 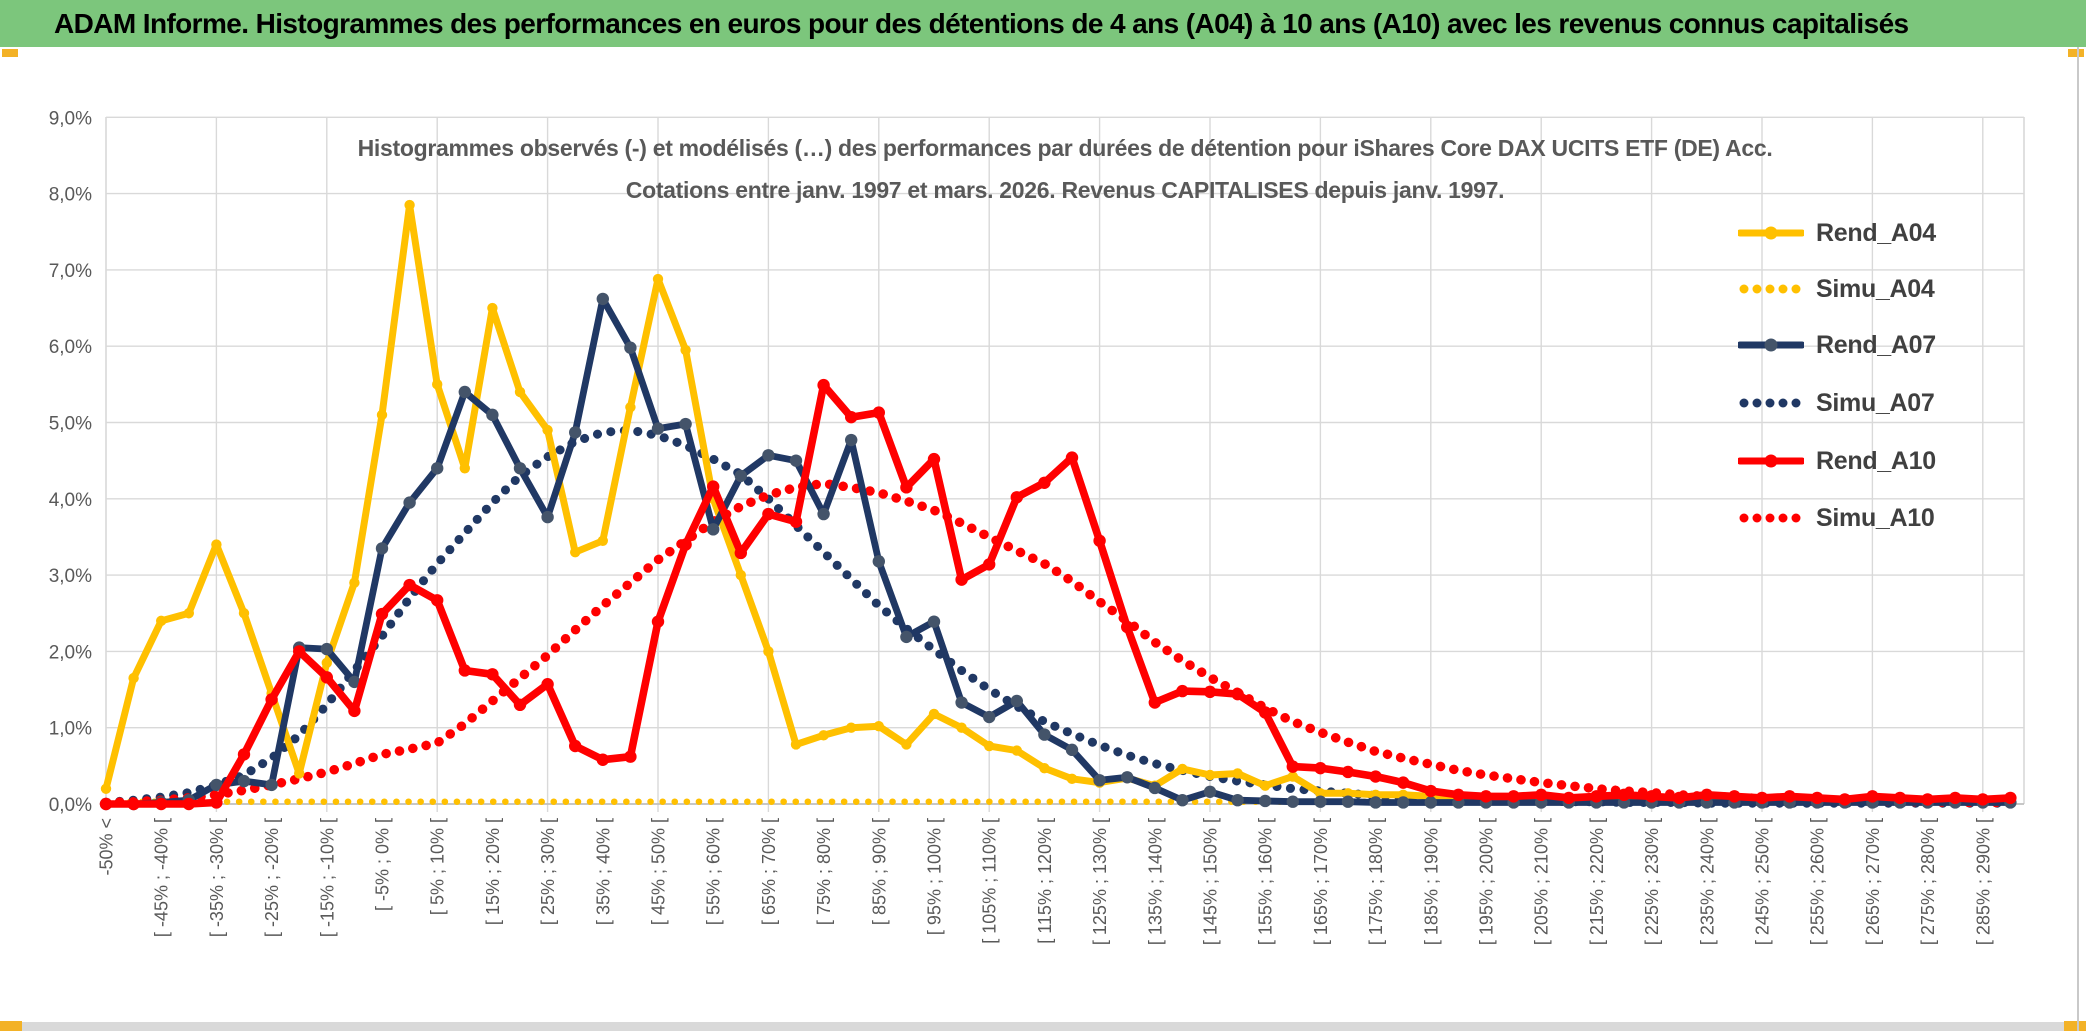 I want to click on legend-item-rend_a10: Rend_A10, so click(x=1837, y=461).